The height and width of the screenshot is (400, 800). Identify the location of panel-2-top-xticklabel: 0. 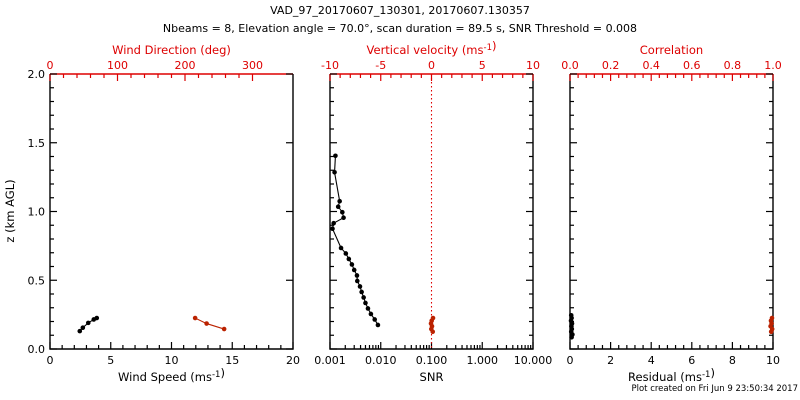
(431, 65).